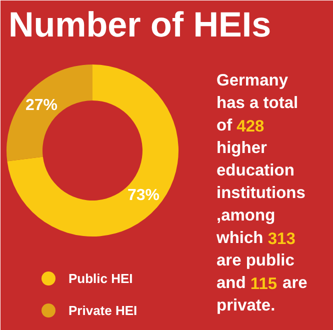  I want to click on data-label: 73%, so click(143, 195).